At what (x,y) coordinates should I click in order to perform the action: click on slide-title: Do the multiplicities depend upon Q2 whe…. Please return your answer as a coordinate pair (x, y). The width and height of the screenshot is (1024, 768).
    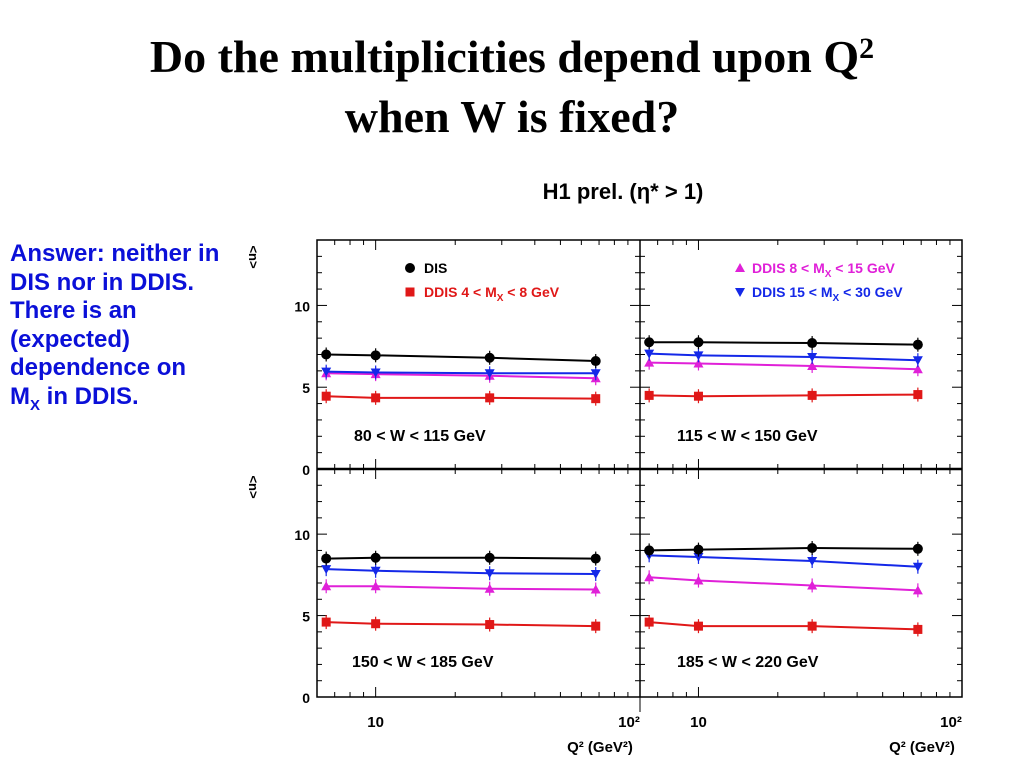
    Looking at the image, I should click on (512, 87).